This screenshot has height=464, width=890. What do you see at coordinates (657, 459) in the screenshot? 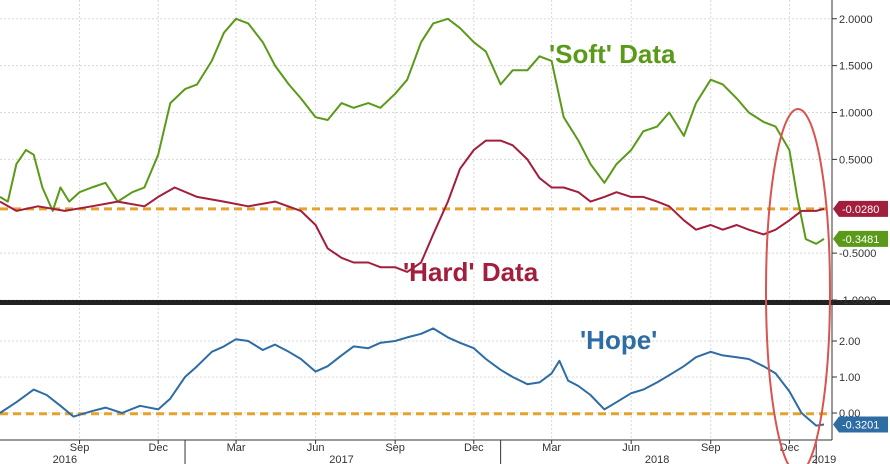
I see `year-label: 2018` at bounding box center [657, 459].